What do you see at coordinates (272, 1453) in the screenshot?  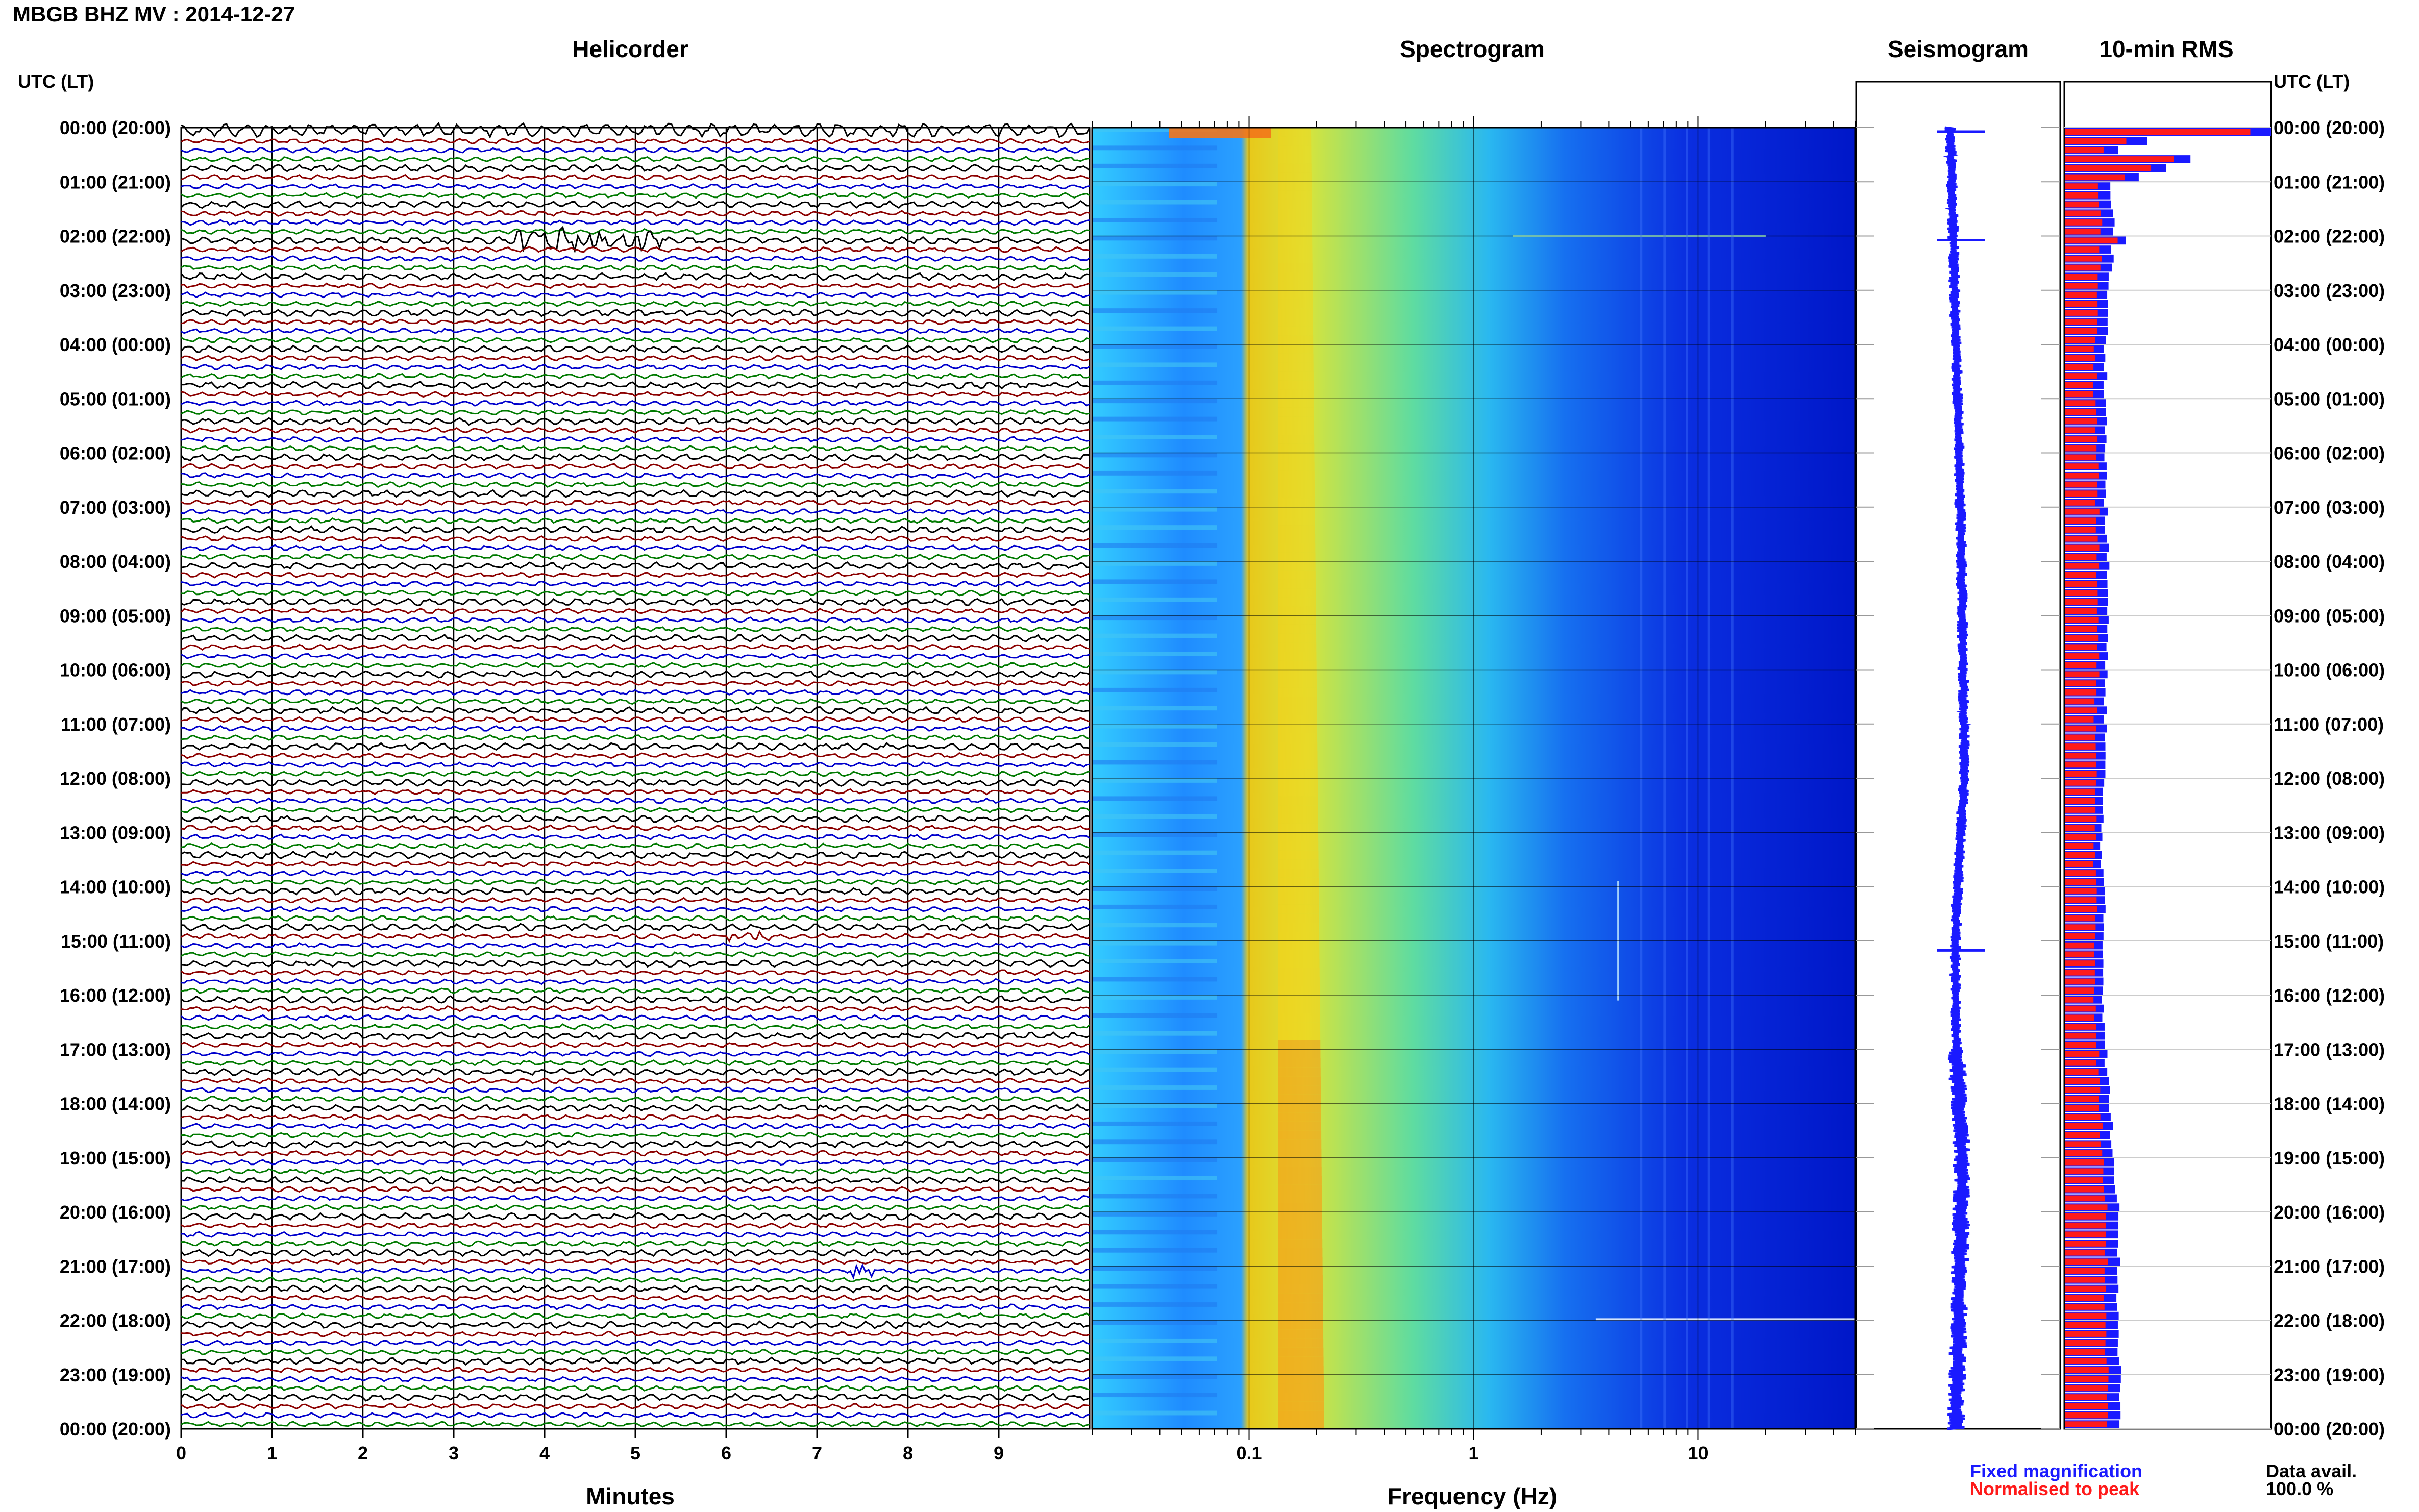 I see `helicorder-tick-label: 1` at bounding box center [272, 1453].